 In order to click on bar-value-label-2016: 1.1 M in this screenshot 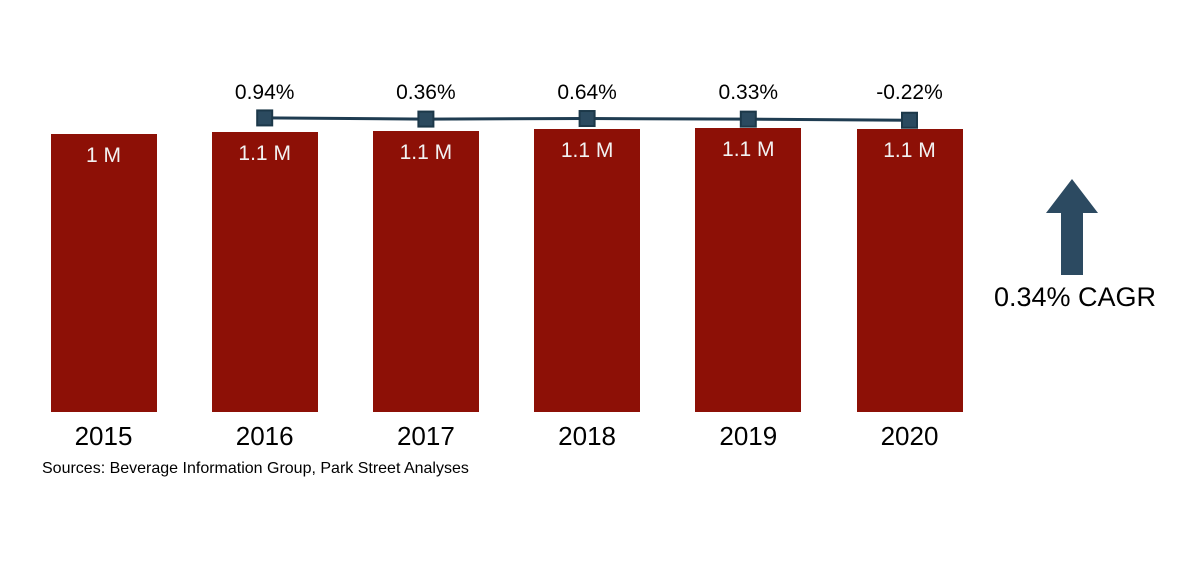, I will do `click(264, 153)`.